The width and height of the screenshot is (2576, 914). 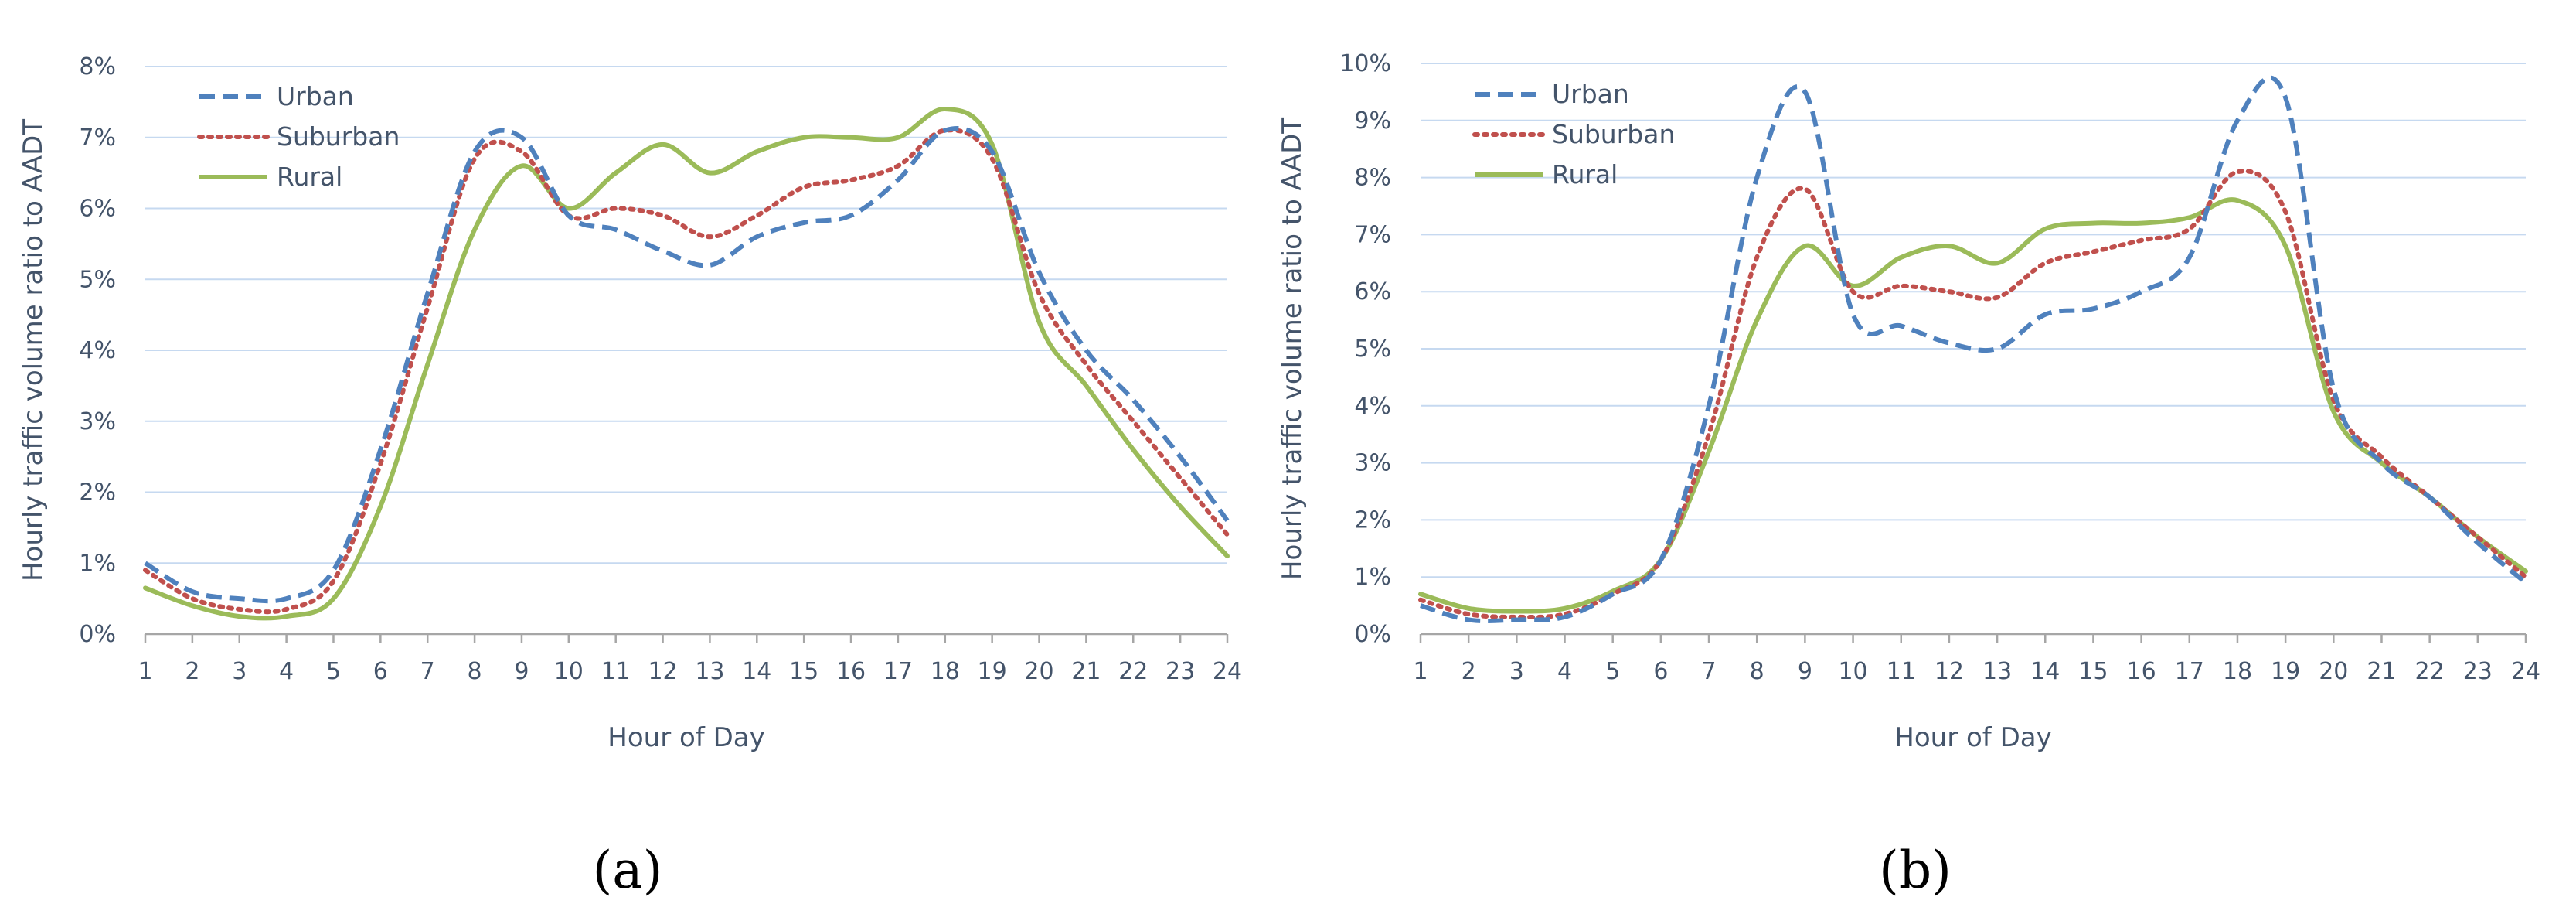 What do you see at coordinates (1805, 671) in the screenshot?
I see `x-tick-label-b-8: 9` at bounding box center [1805, 671].